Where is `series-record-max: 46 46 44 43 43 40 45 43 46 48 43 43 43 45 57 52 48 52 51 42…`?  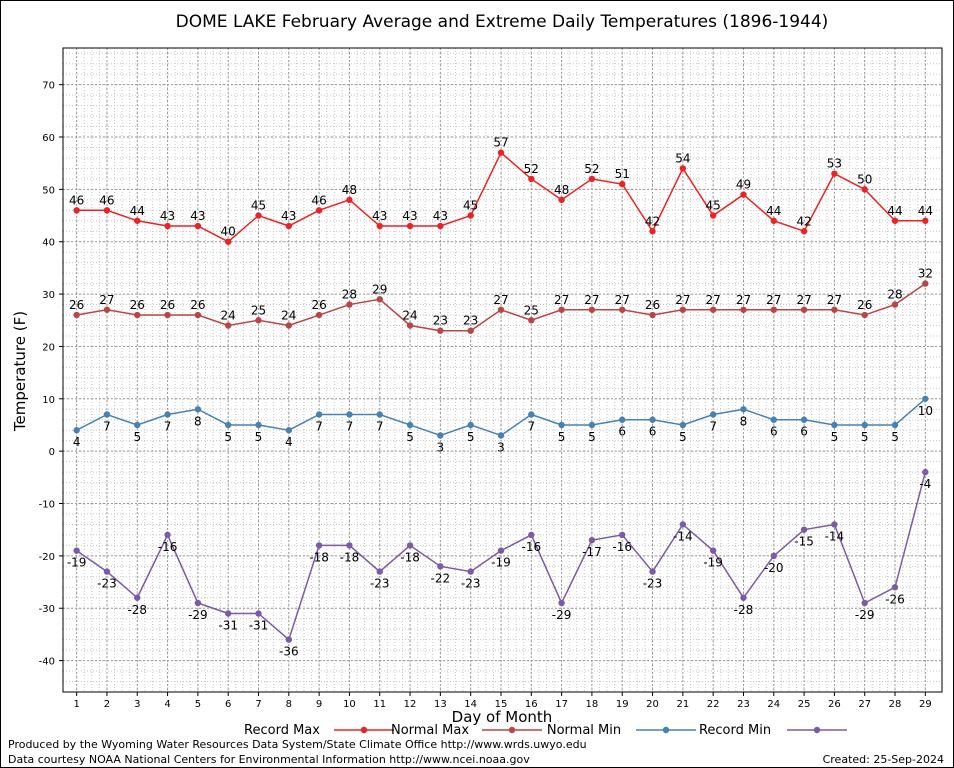
series-record-max: 46 46 44 43 43 40 45 43 46 48 43 43 43 45 57 52 48 52 51 42… is located at coordinates (501, 190).